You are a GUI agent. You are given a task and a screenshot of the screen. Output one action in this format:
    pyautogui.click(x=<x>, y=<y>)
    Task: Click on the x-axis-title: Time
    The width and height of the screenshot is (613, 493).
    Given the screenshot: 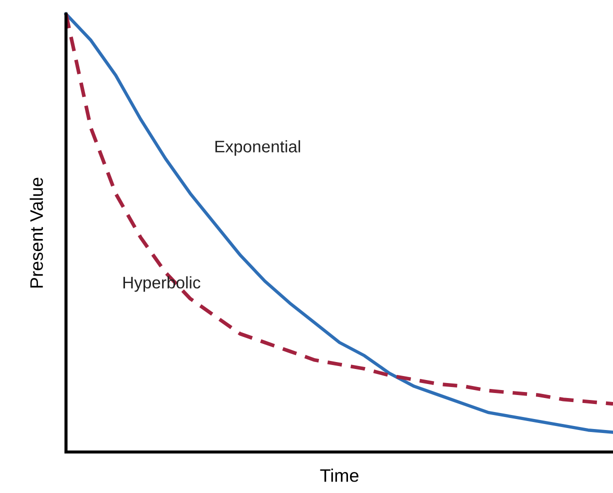 What is the action you would take?
    pyautogui.click(x=339, y=475)
    